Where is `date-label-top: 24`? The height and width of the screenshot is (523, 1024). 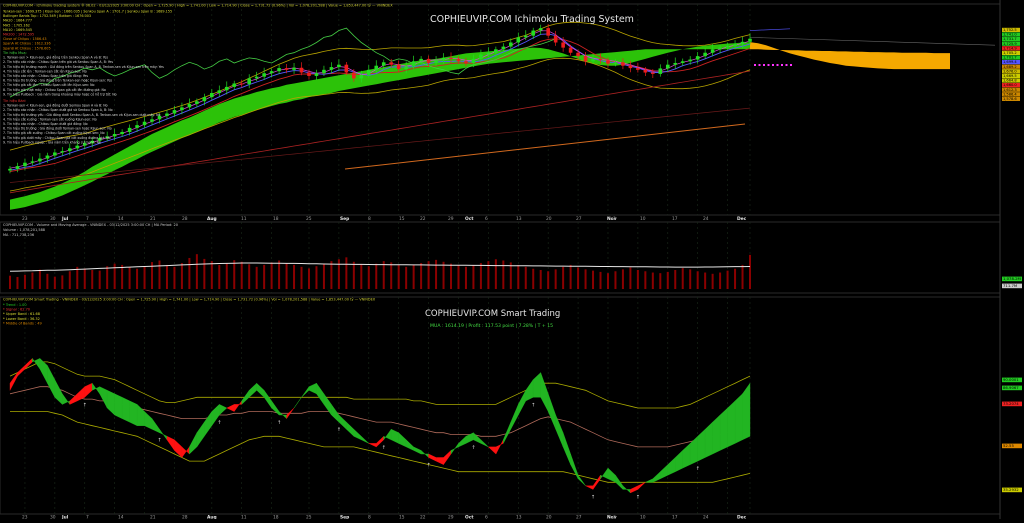
date-label-top: 24 is located at coordinates (706, 219).